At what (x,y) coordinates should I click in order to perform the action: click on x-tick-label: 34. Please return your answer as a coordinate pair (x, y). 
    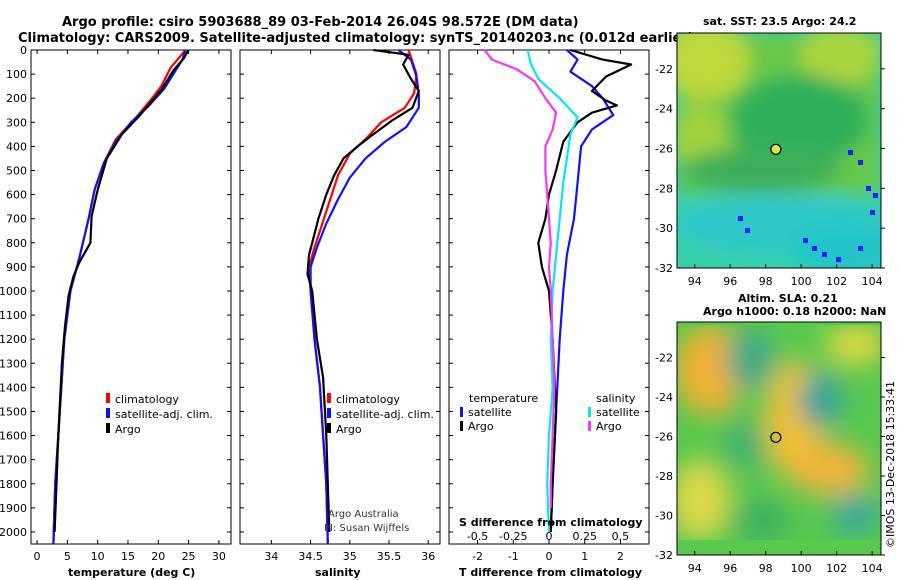
    Looking at the image, I should click on (271, 556).